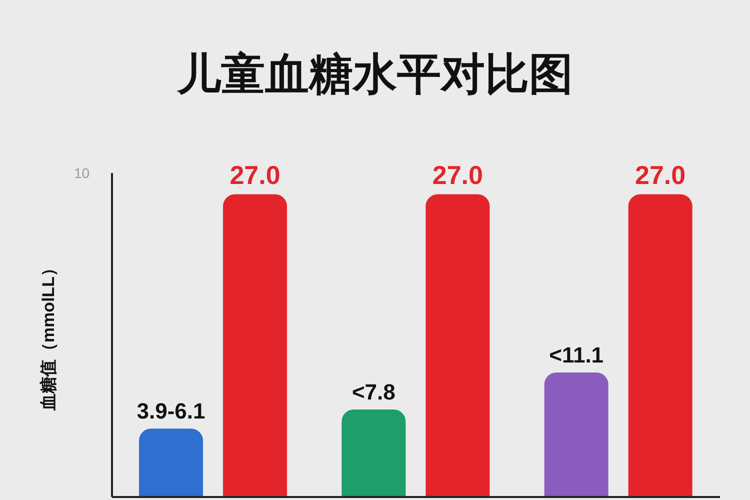  I want to click on text: 10, so click(82, 173).